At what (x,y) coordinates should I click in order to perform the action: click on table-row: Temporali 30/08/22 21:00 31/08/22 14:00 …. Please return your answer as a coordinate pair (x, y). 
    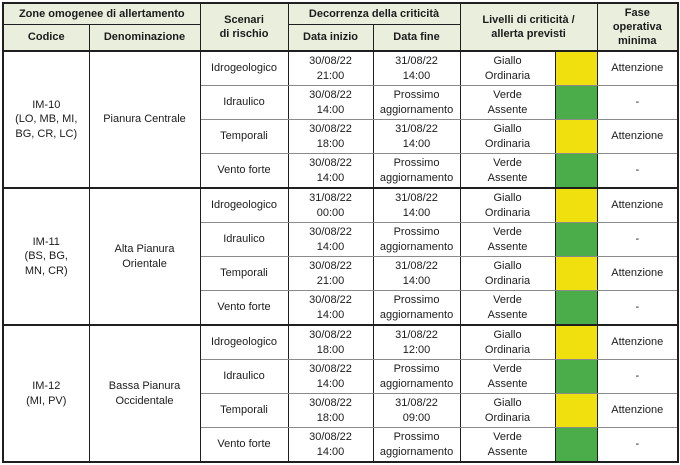
    Looking at the image, I should click on (341, 273).